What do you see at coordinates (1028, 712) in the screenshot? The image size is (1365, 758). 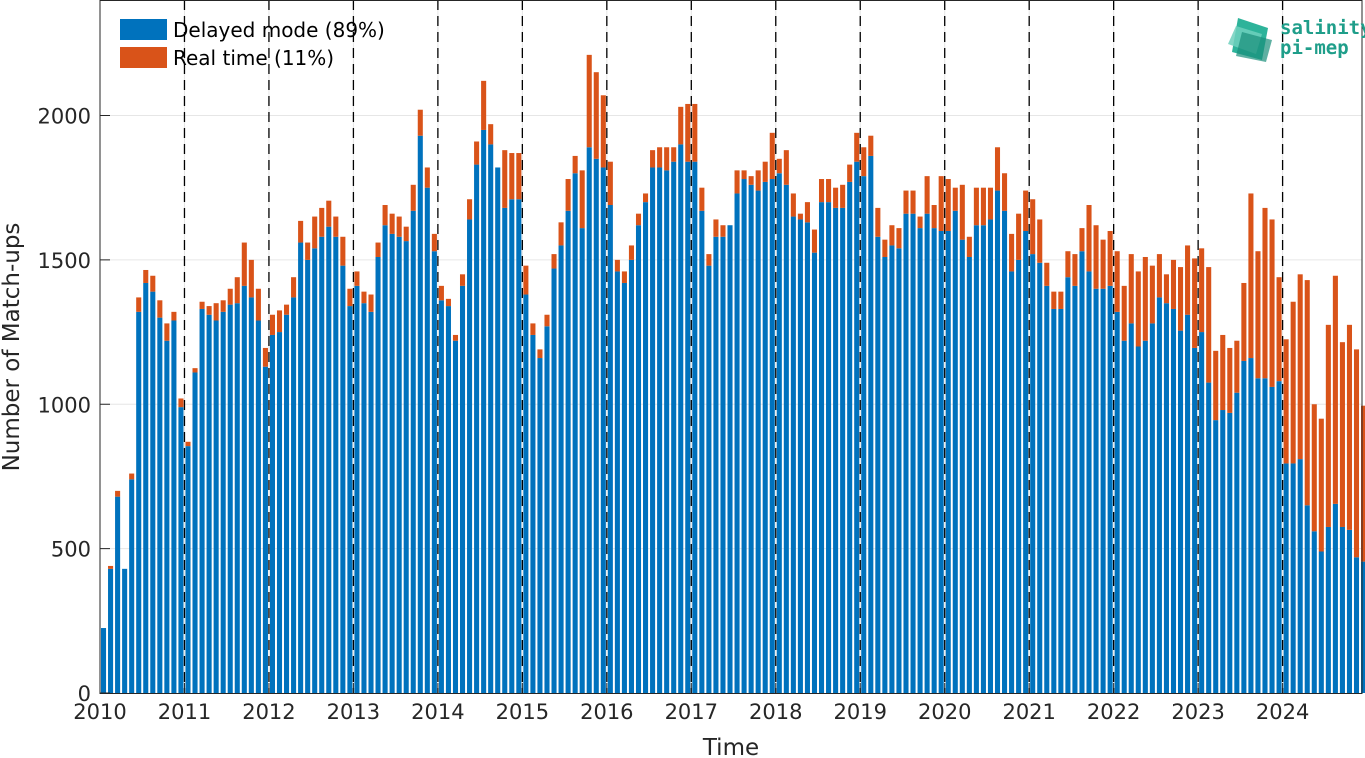 I see `x-tick-label: 2021` at bounding box center [1028, 712].